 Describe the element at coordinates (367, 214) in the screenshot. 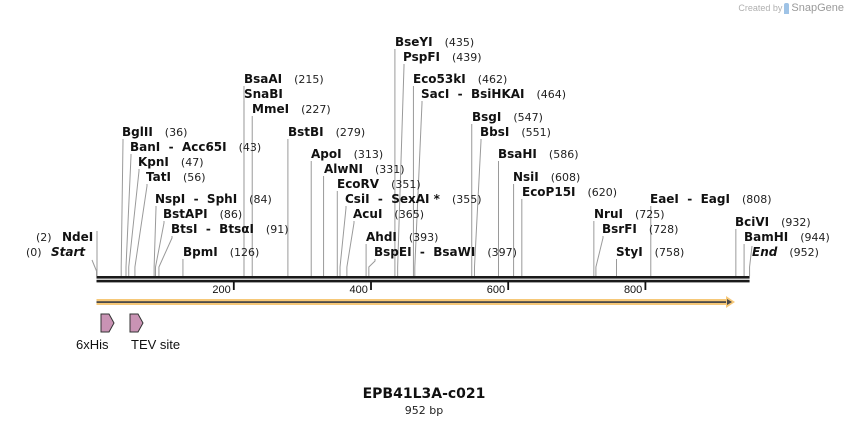

I see `enzyme-name: AcuI` at that location.